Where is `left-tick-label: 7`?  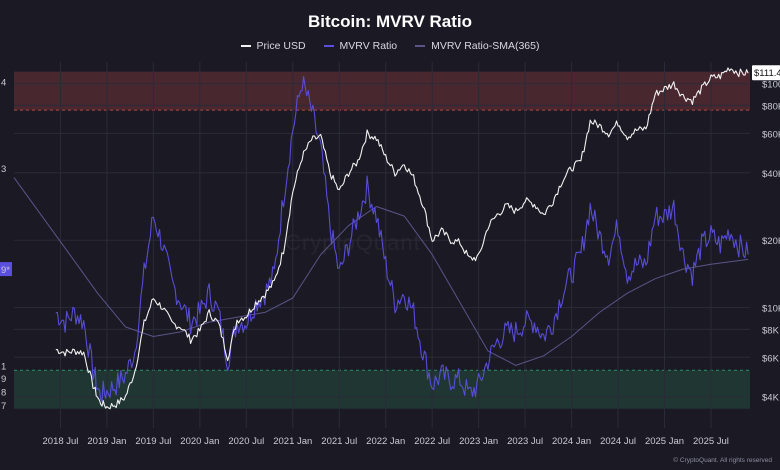
left-tick-label: 7 is located at coordinates (3, 406).